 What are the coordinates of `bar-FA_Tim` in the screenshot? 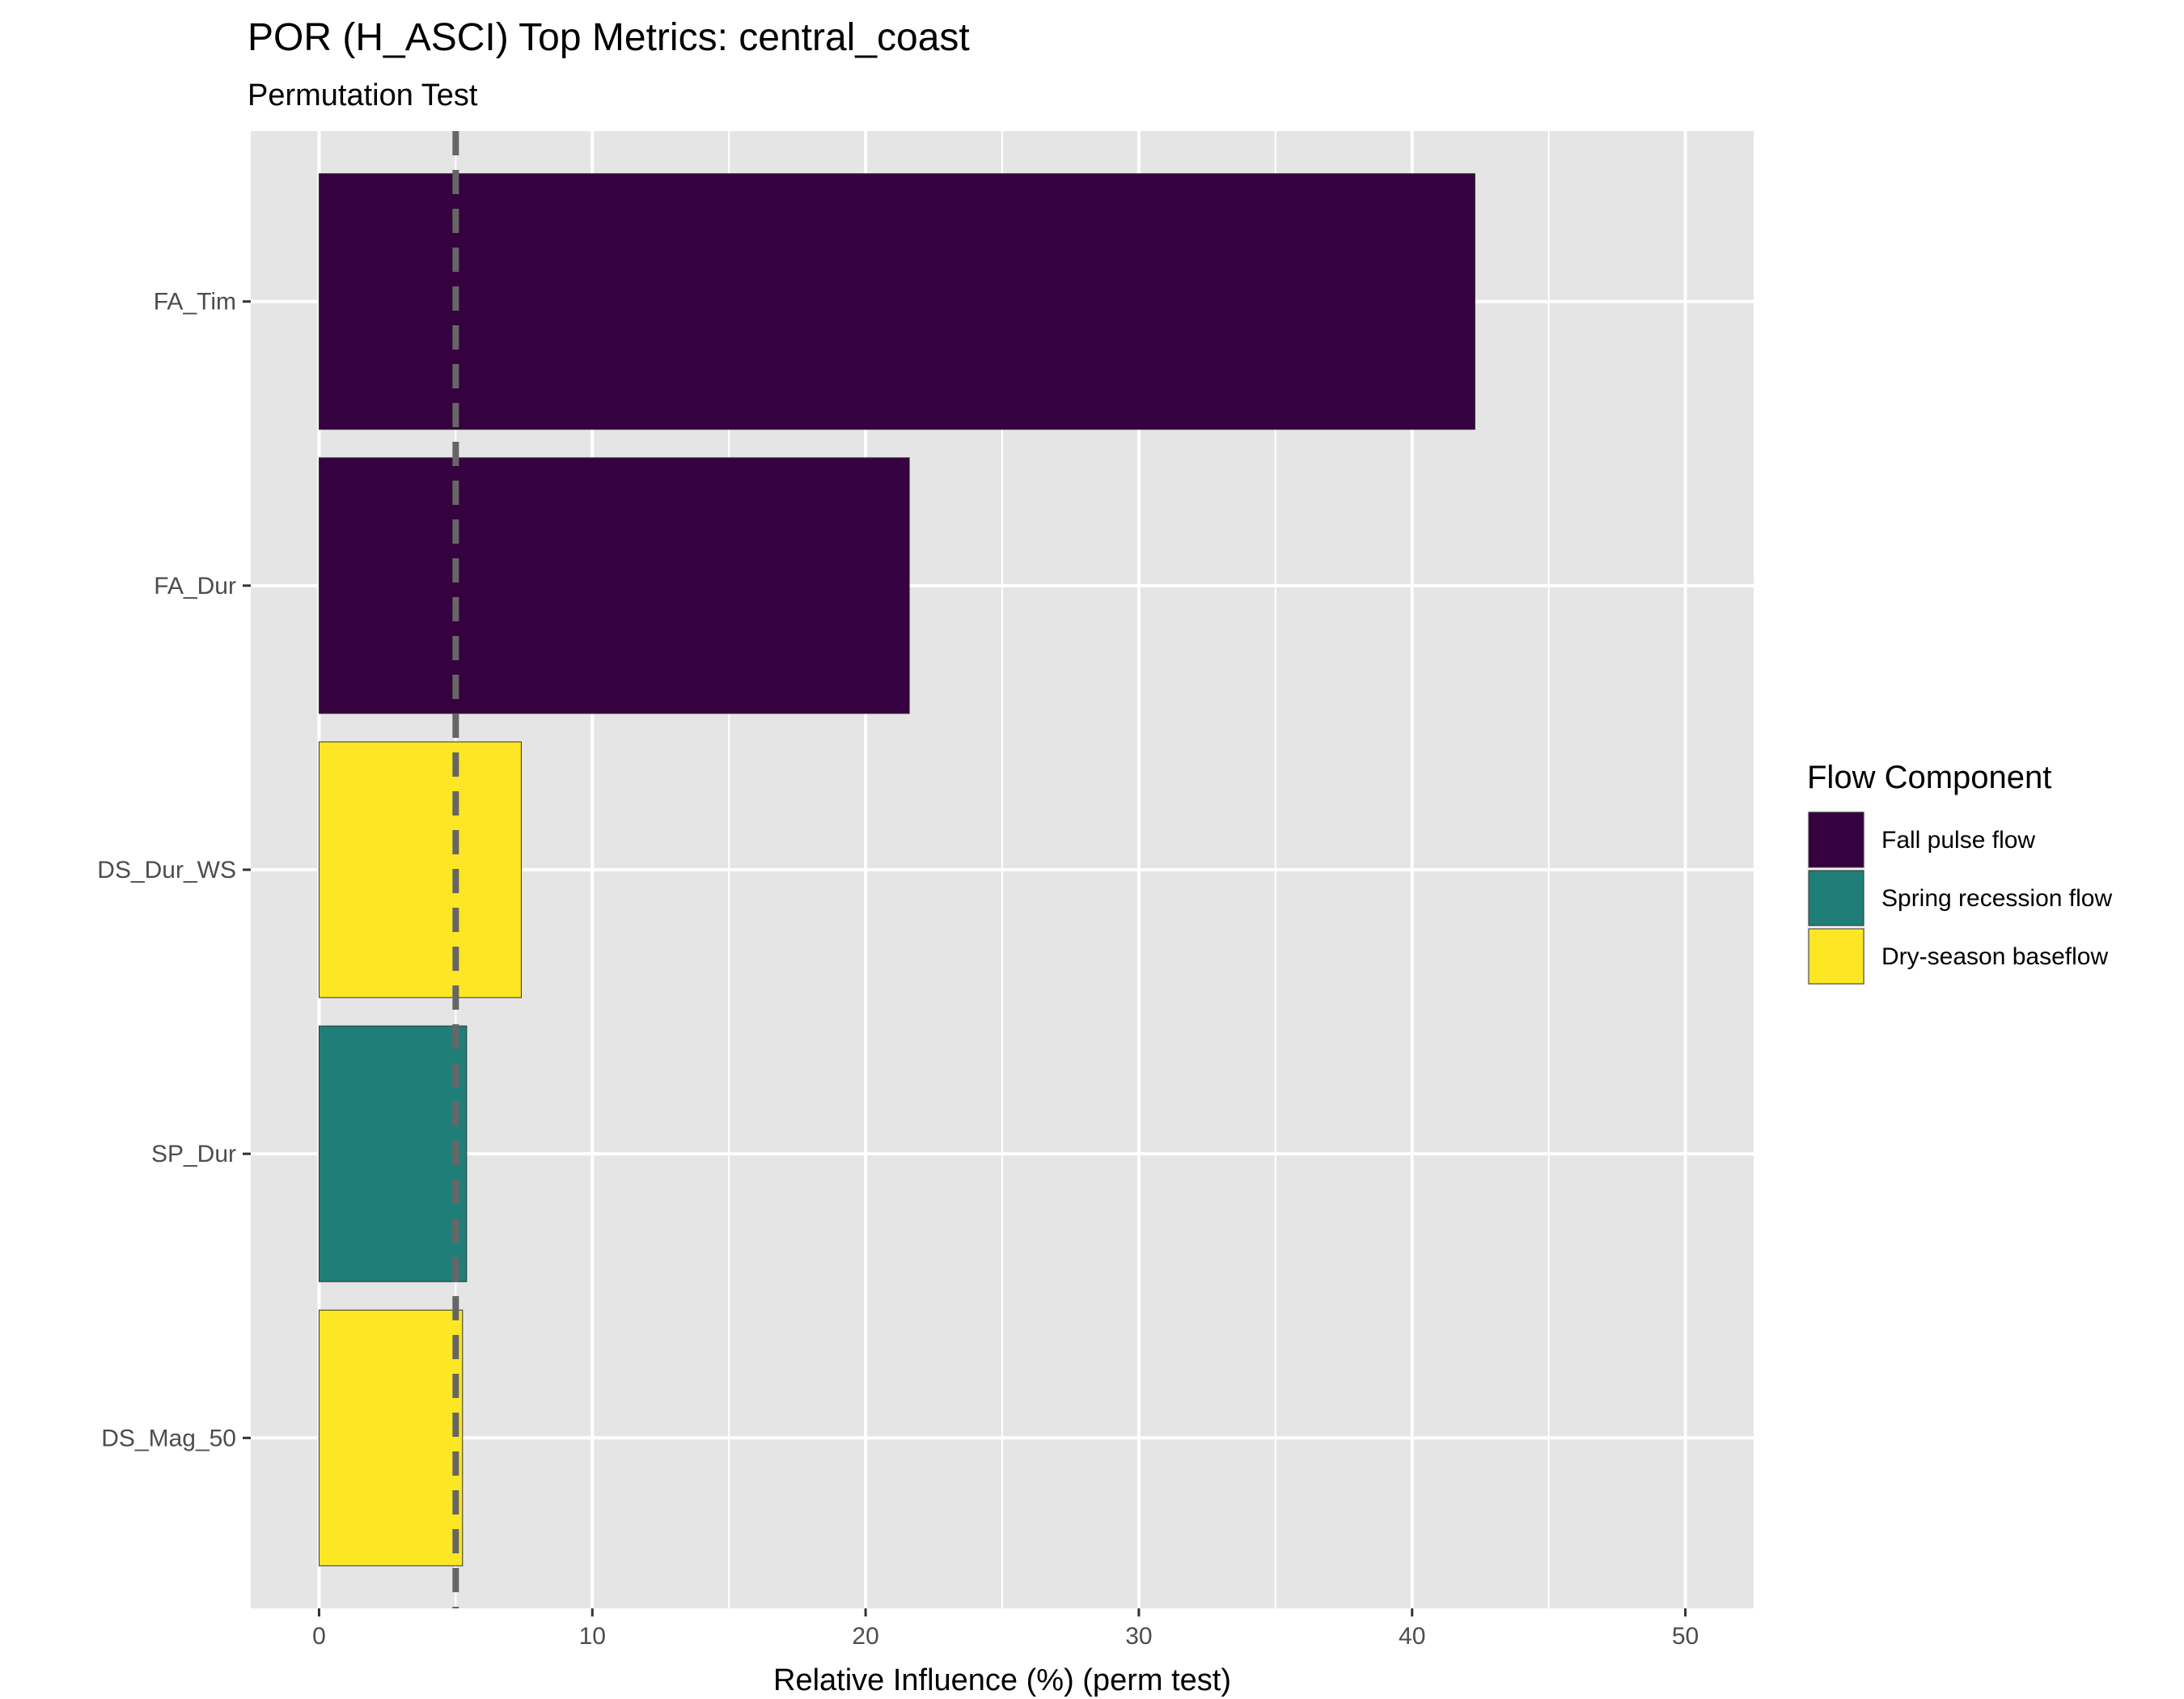 It's located at (896, 301).